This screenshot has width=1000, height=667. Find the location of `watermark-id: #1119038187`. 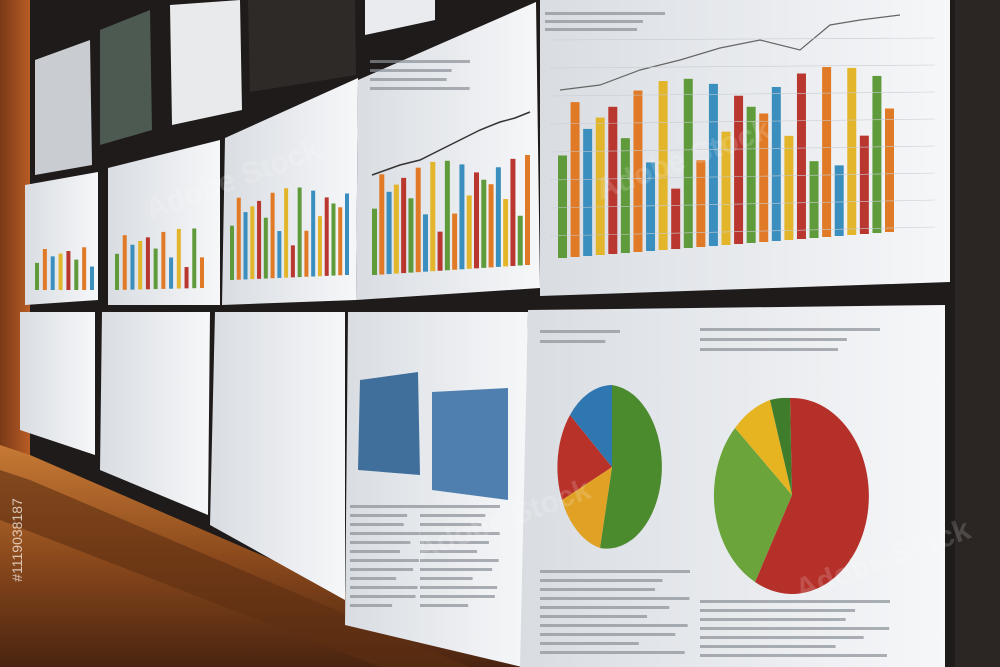

watermark-id: #1119038187 is located at coordinates (17, 540).